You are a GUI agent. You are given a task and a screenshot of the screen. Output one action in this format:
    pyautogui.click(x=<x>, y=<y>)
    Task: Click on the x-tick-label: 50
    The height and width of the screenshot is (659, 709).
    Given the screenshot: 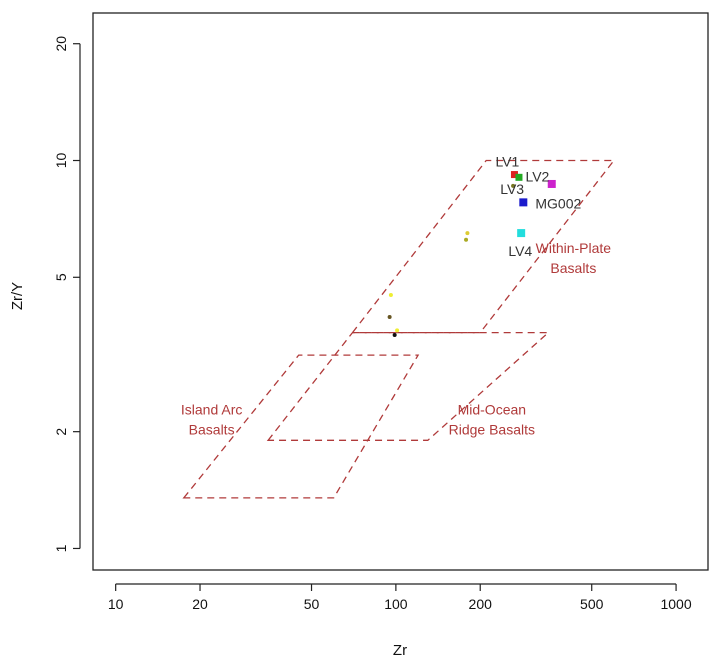 What is the action you would take?
    pyautogui.click(x=312, y=604)
    